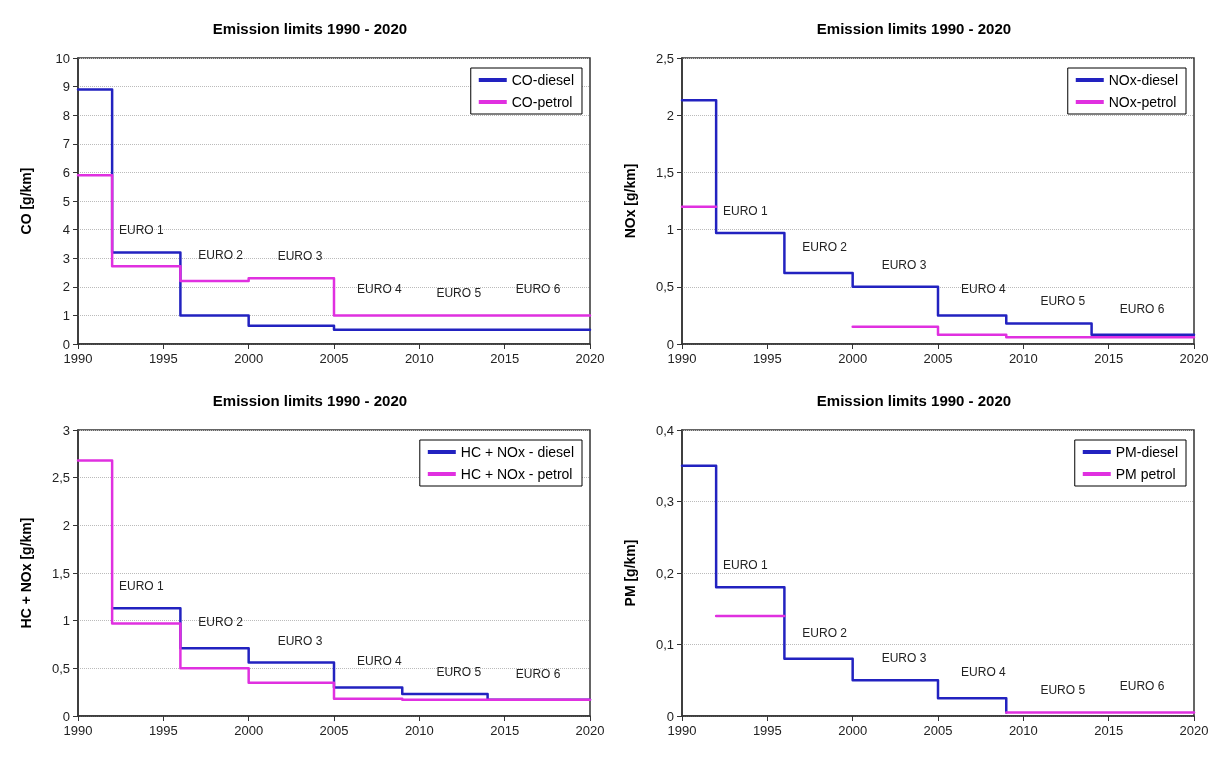  I want to click on y-tick-label: 6, so click(66, 172).